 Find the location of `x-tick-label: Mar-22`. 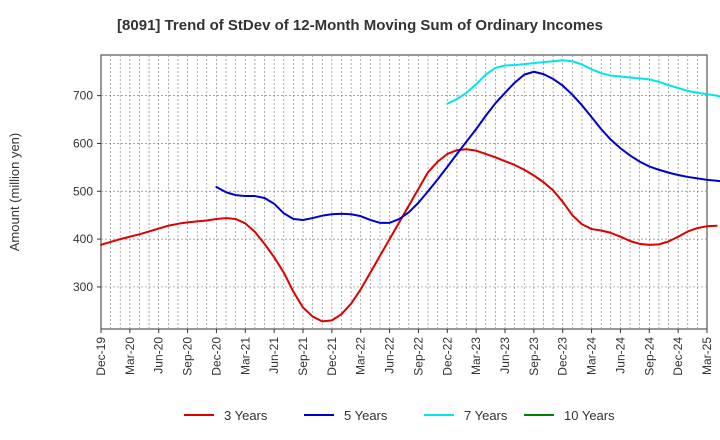

x-tick-label: Mar-22 is located at coordinates (361, 356).